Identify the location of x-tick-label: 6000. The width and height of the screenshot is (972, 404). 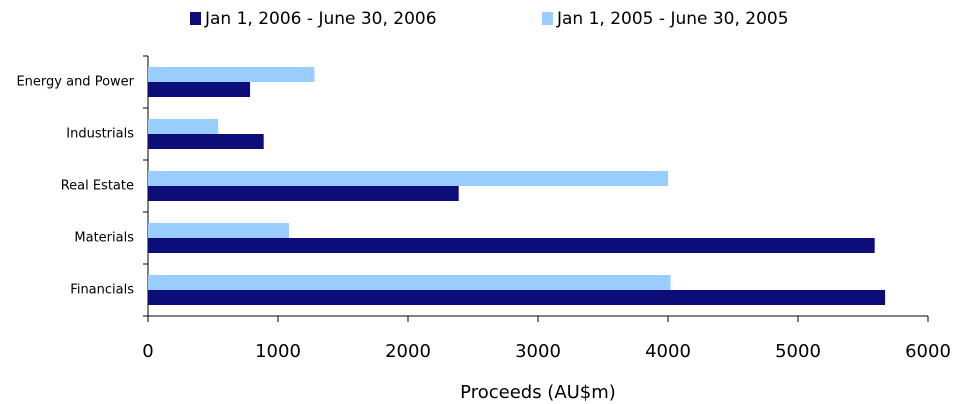
(928, 351).